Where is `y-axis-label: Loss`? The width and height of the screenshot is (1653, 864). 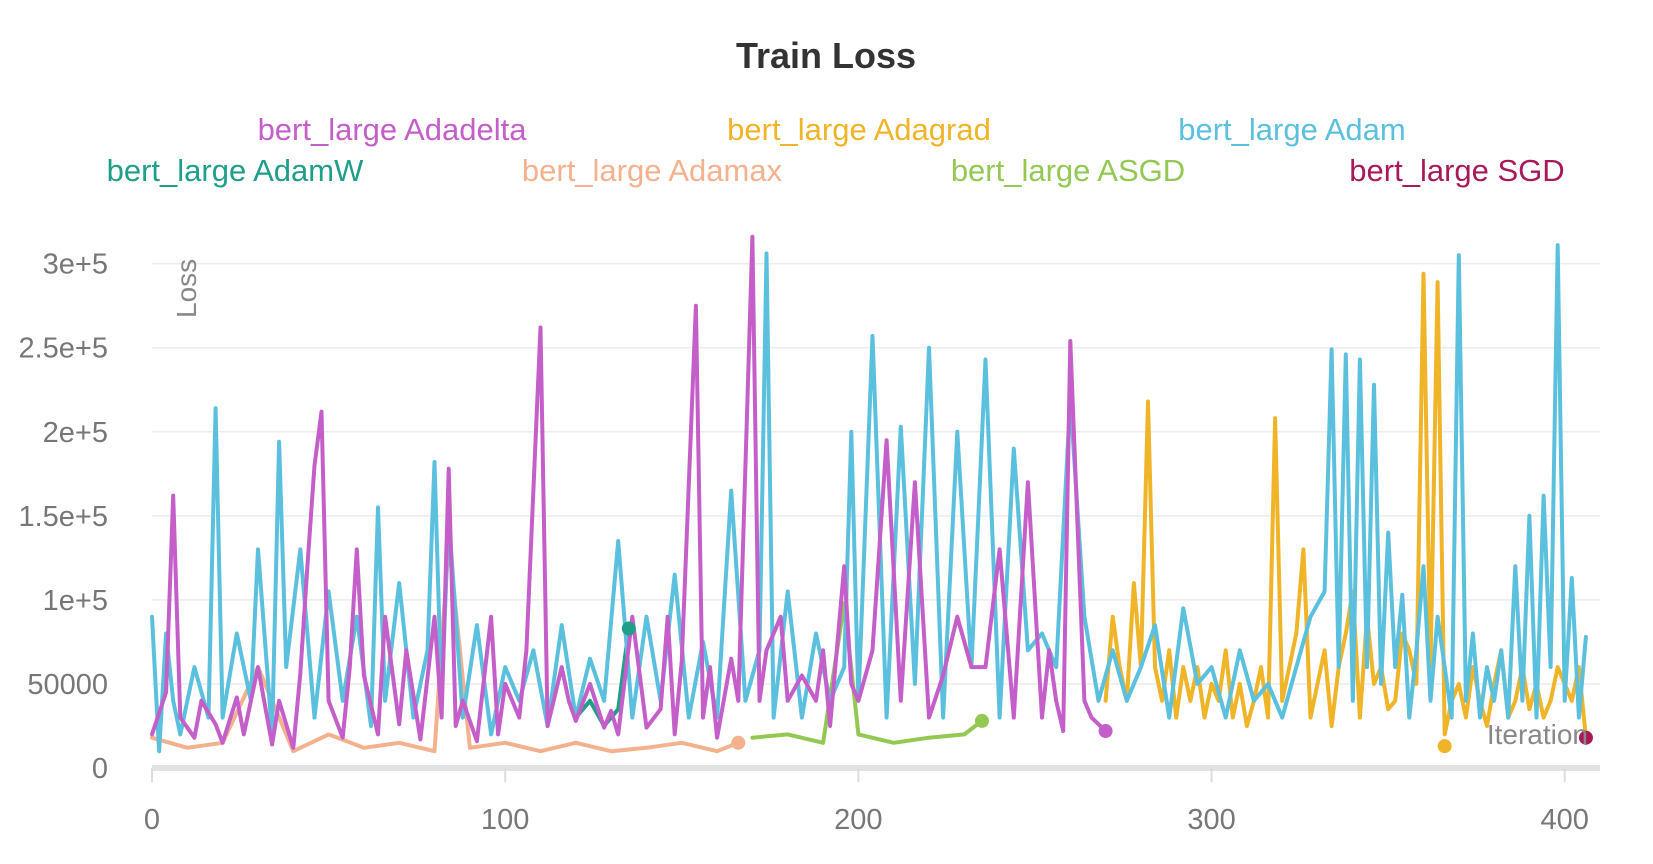 y-axis-label: Loss is located at coordinates (186, 288).